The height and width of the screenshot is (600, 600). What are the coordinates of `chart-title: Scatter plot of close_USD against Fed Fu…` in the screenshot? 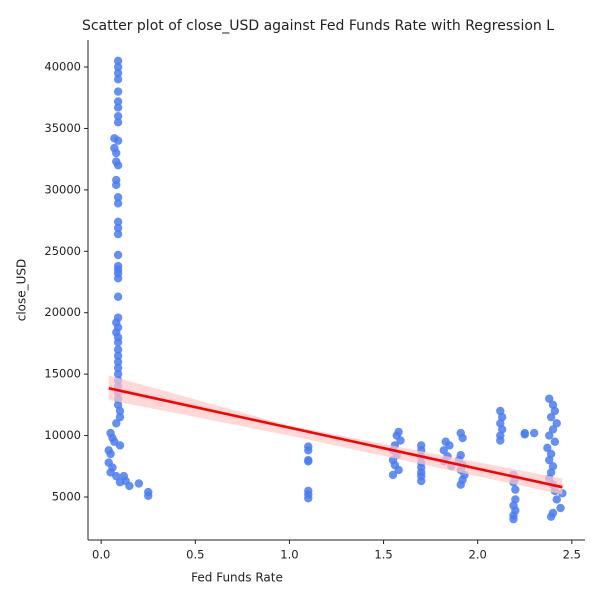 It's located at (318, 26).